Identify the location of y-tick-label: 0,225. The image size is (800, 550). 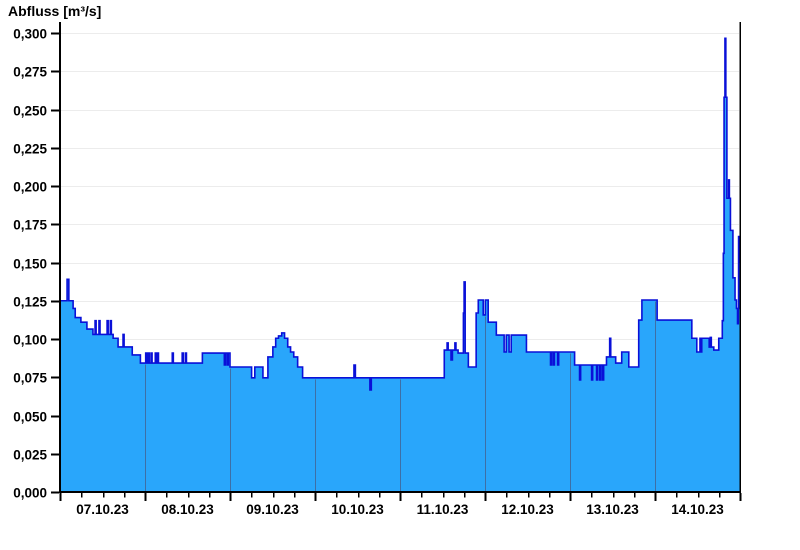
(30, 149).